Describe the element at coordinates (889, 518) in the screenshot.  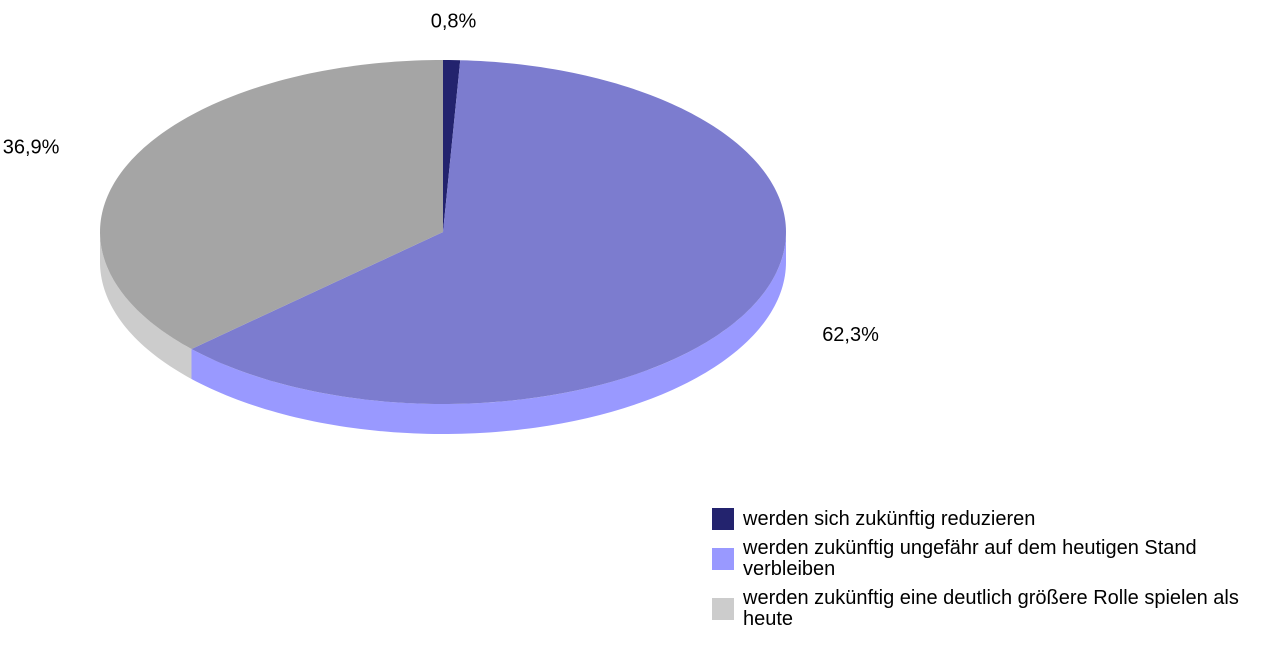
I see `legend-label: werden sich zukünftig reduzieren` at that location.